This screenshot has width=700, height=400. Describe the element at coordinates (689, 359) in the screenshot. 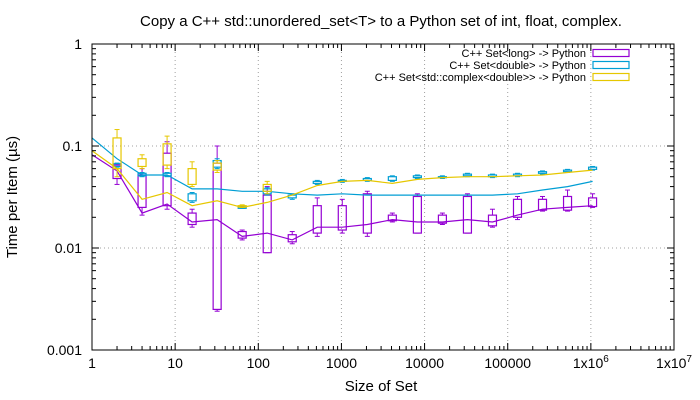

I see `x-tick-exponent: 7` at that location.